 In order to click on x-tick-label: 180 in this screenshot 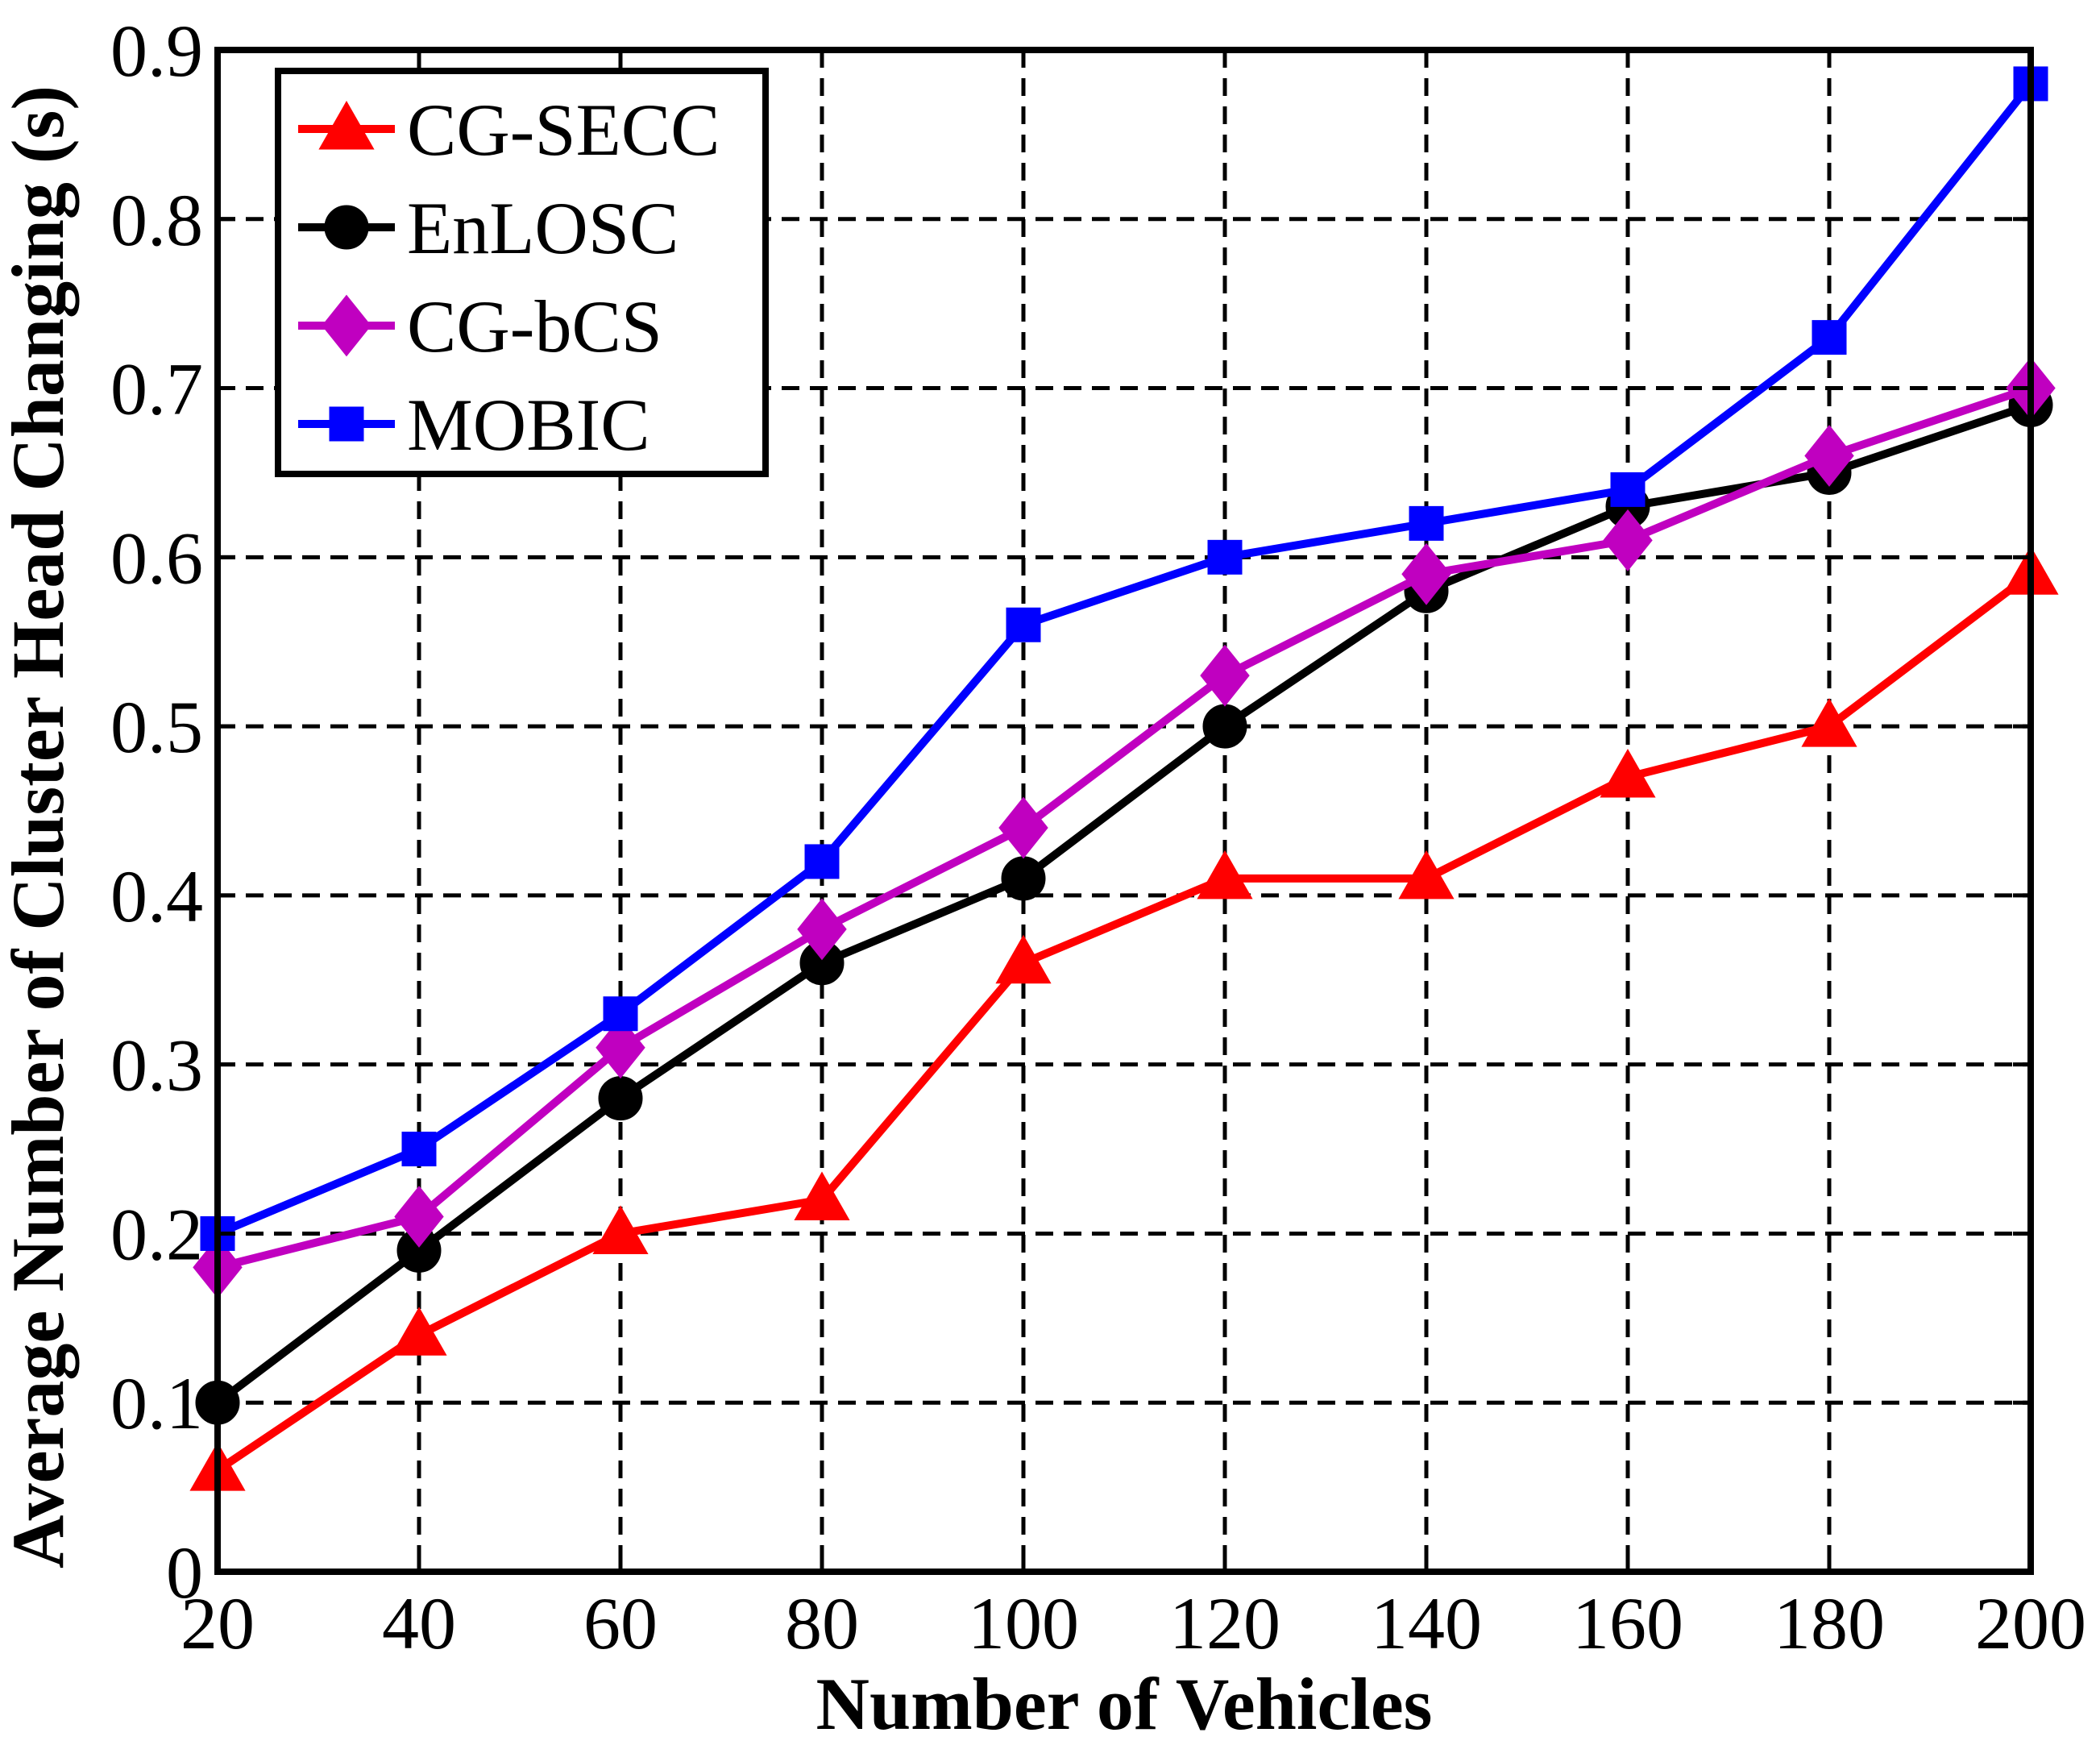, I will do `click(1829, 1623)`.